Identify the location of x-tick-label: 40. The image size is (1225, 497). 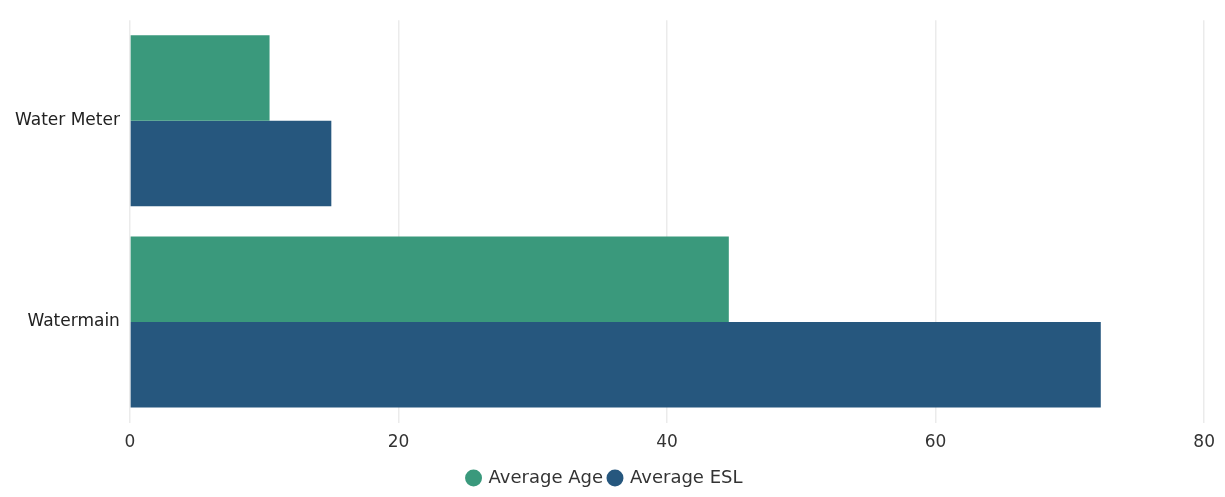
(667, 441).